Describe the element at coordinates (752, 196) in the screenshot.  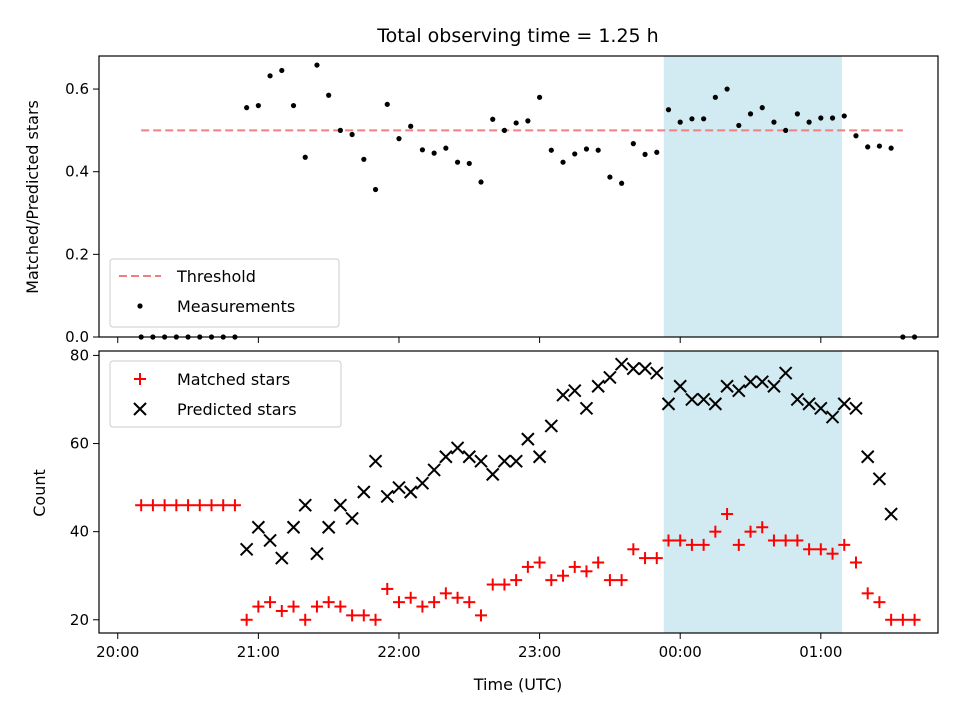
I see `top-observing-window` at that location.